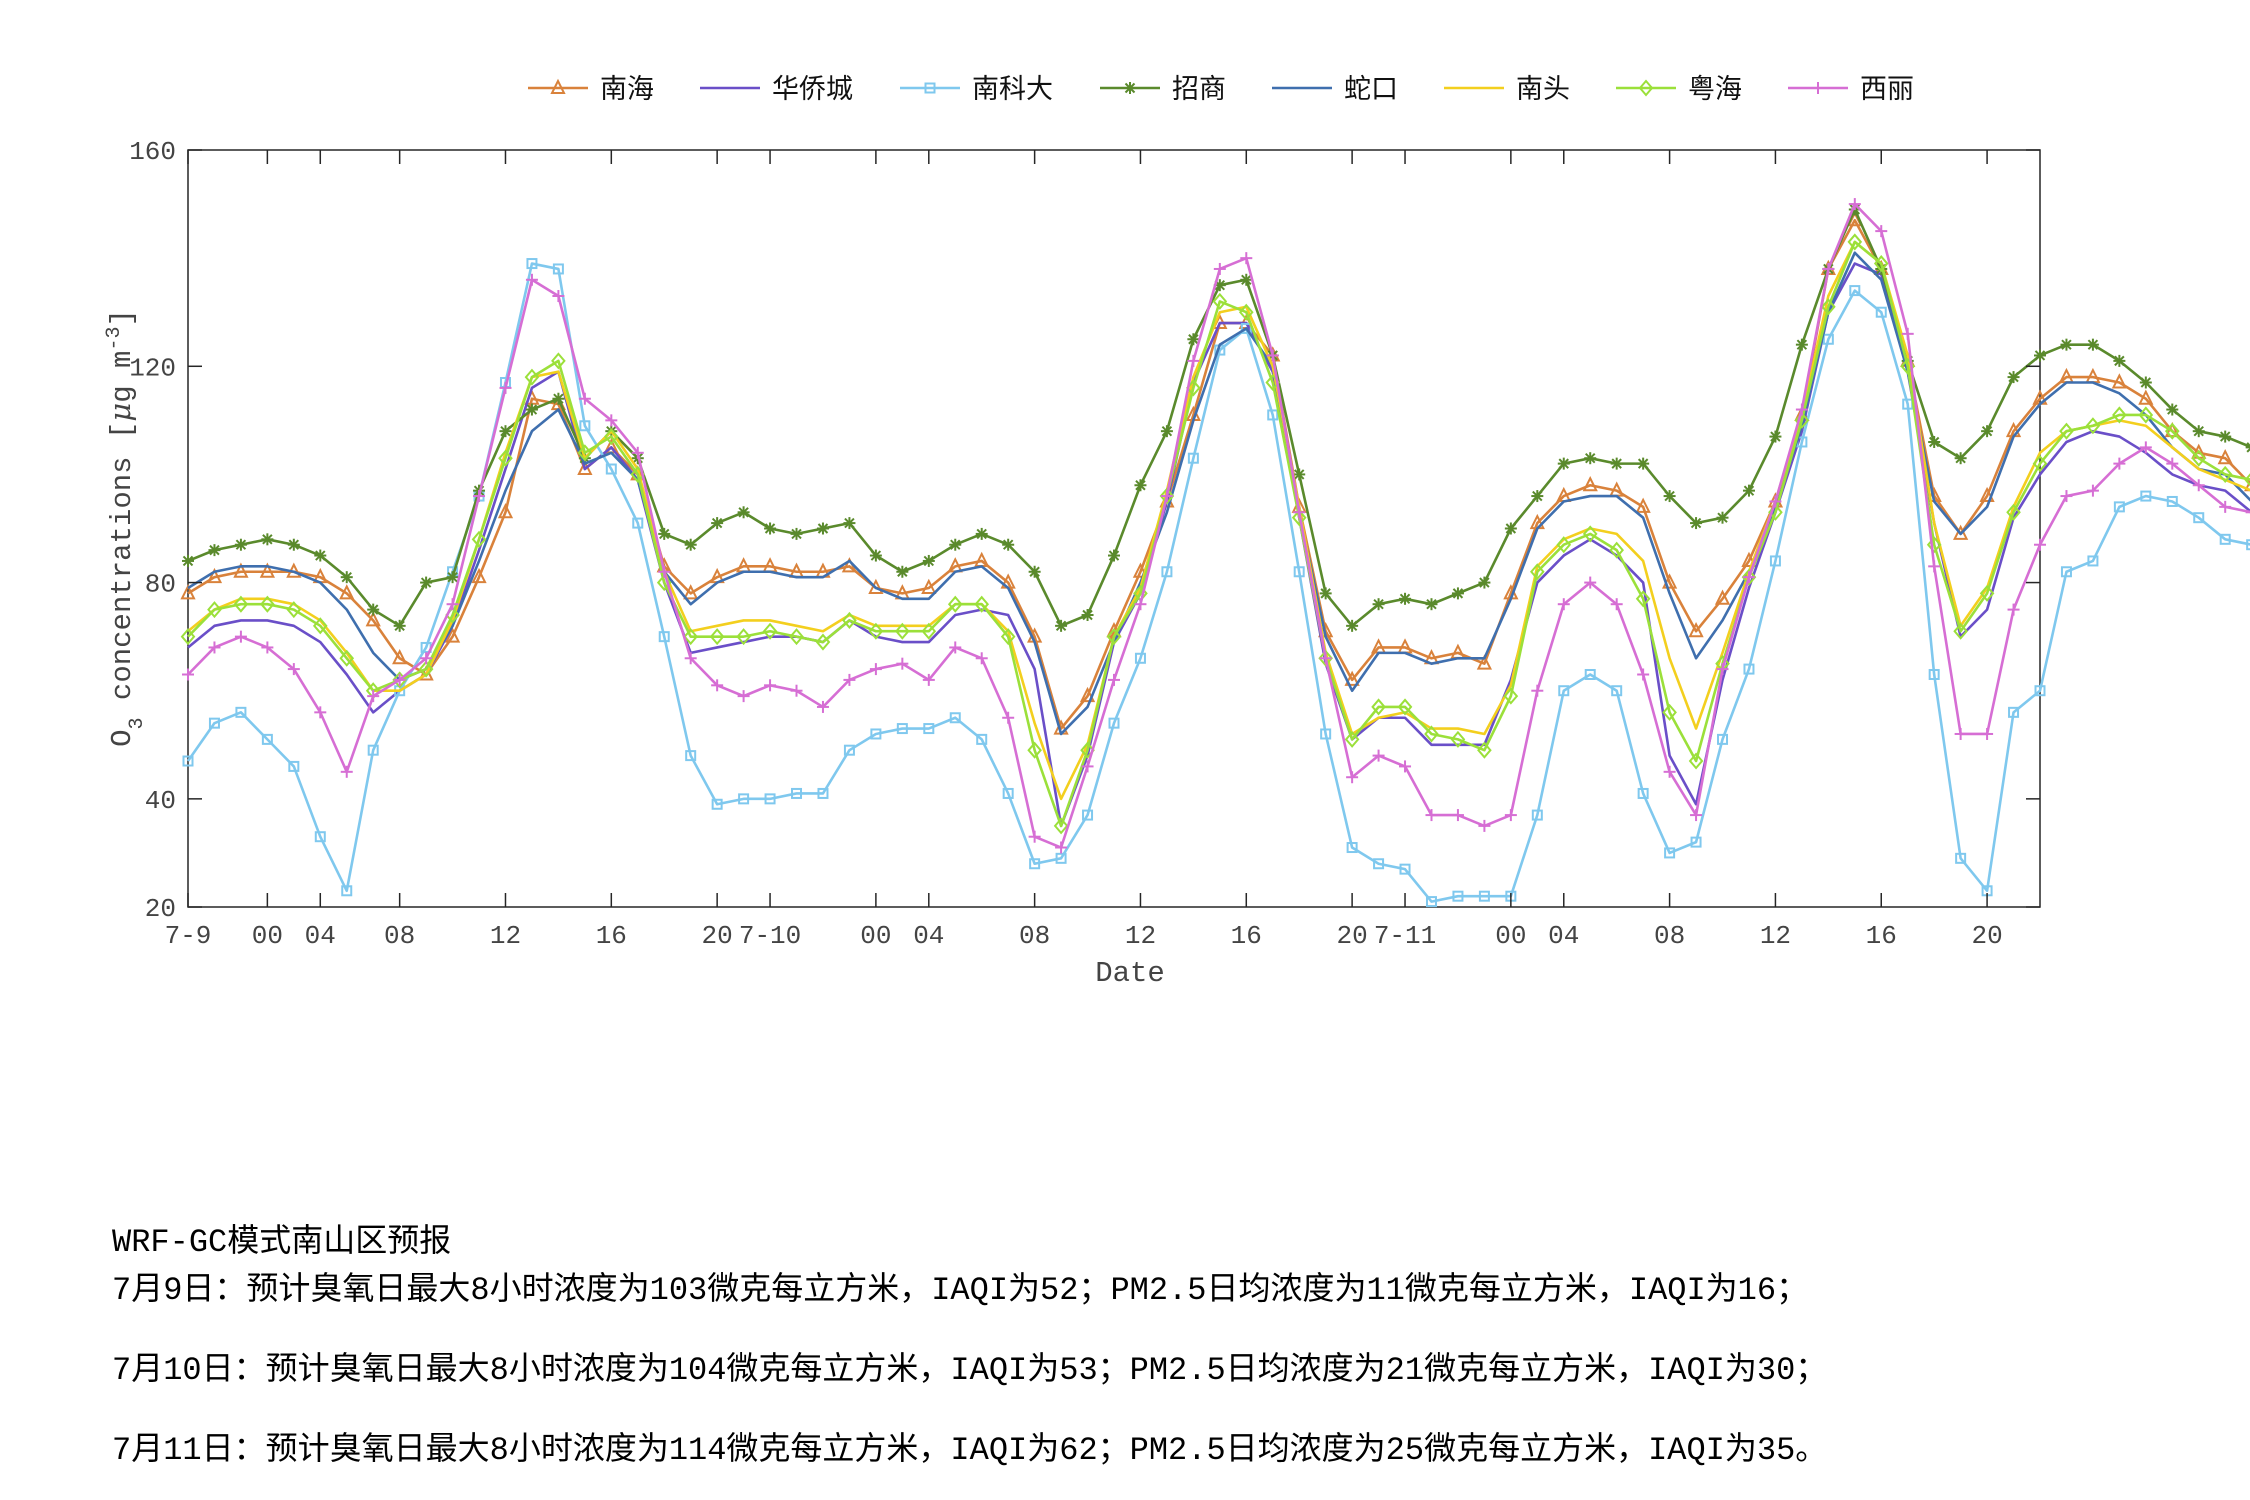 The height and width of the screenshot is (1500, 2250). Describe the element at coordinates (1563, 936) in the screenshot. I see `x-tick-label: 04` at that location.